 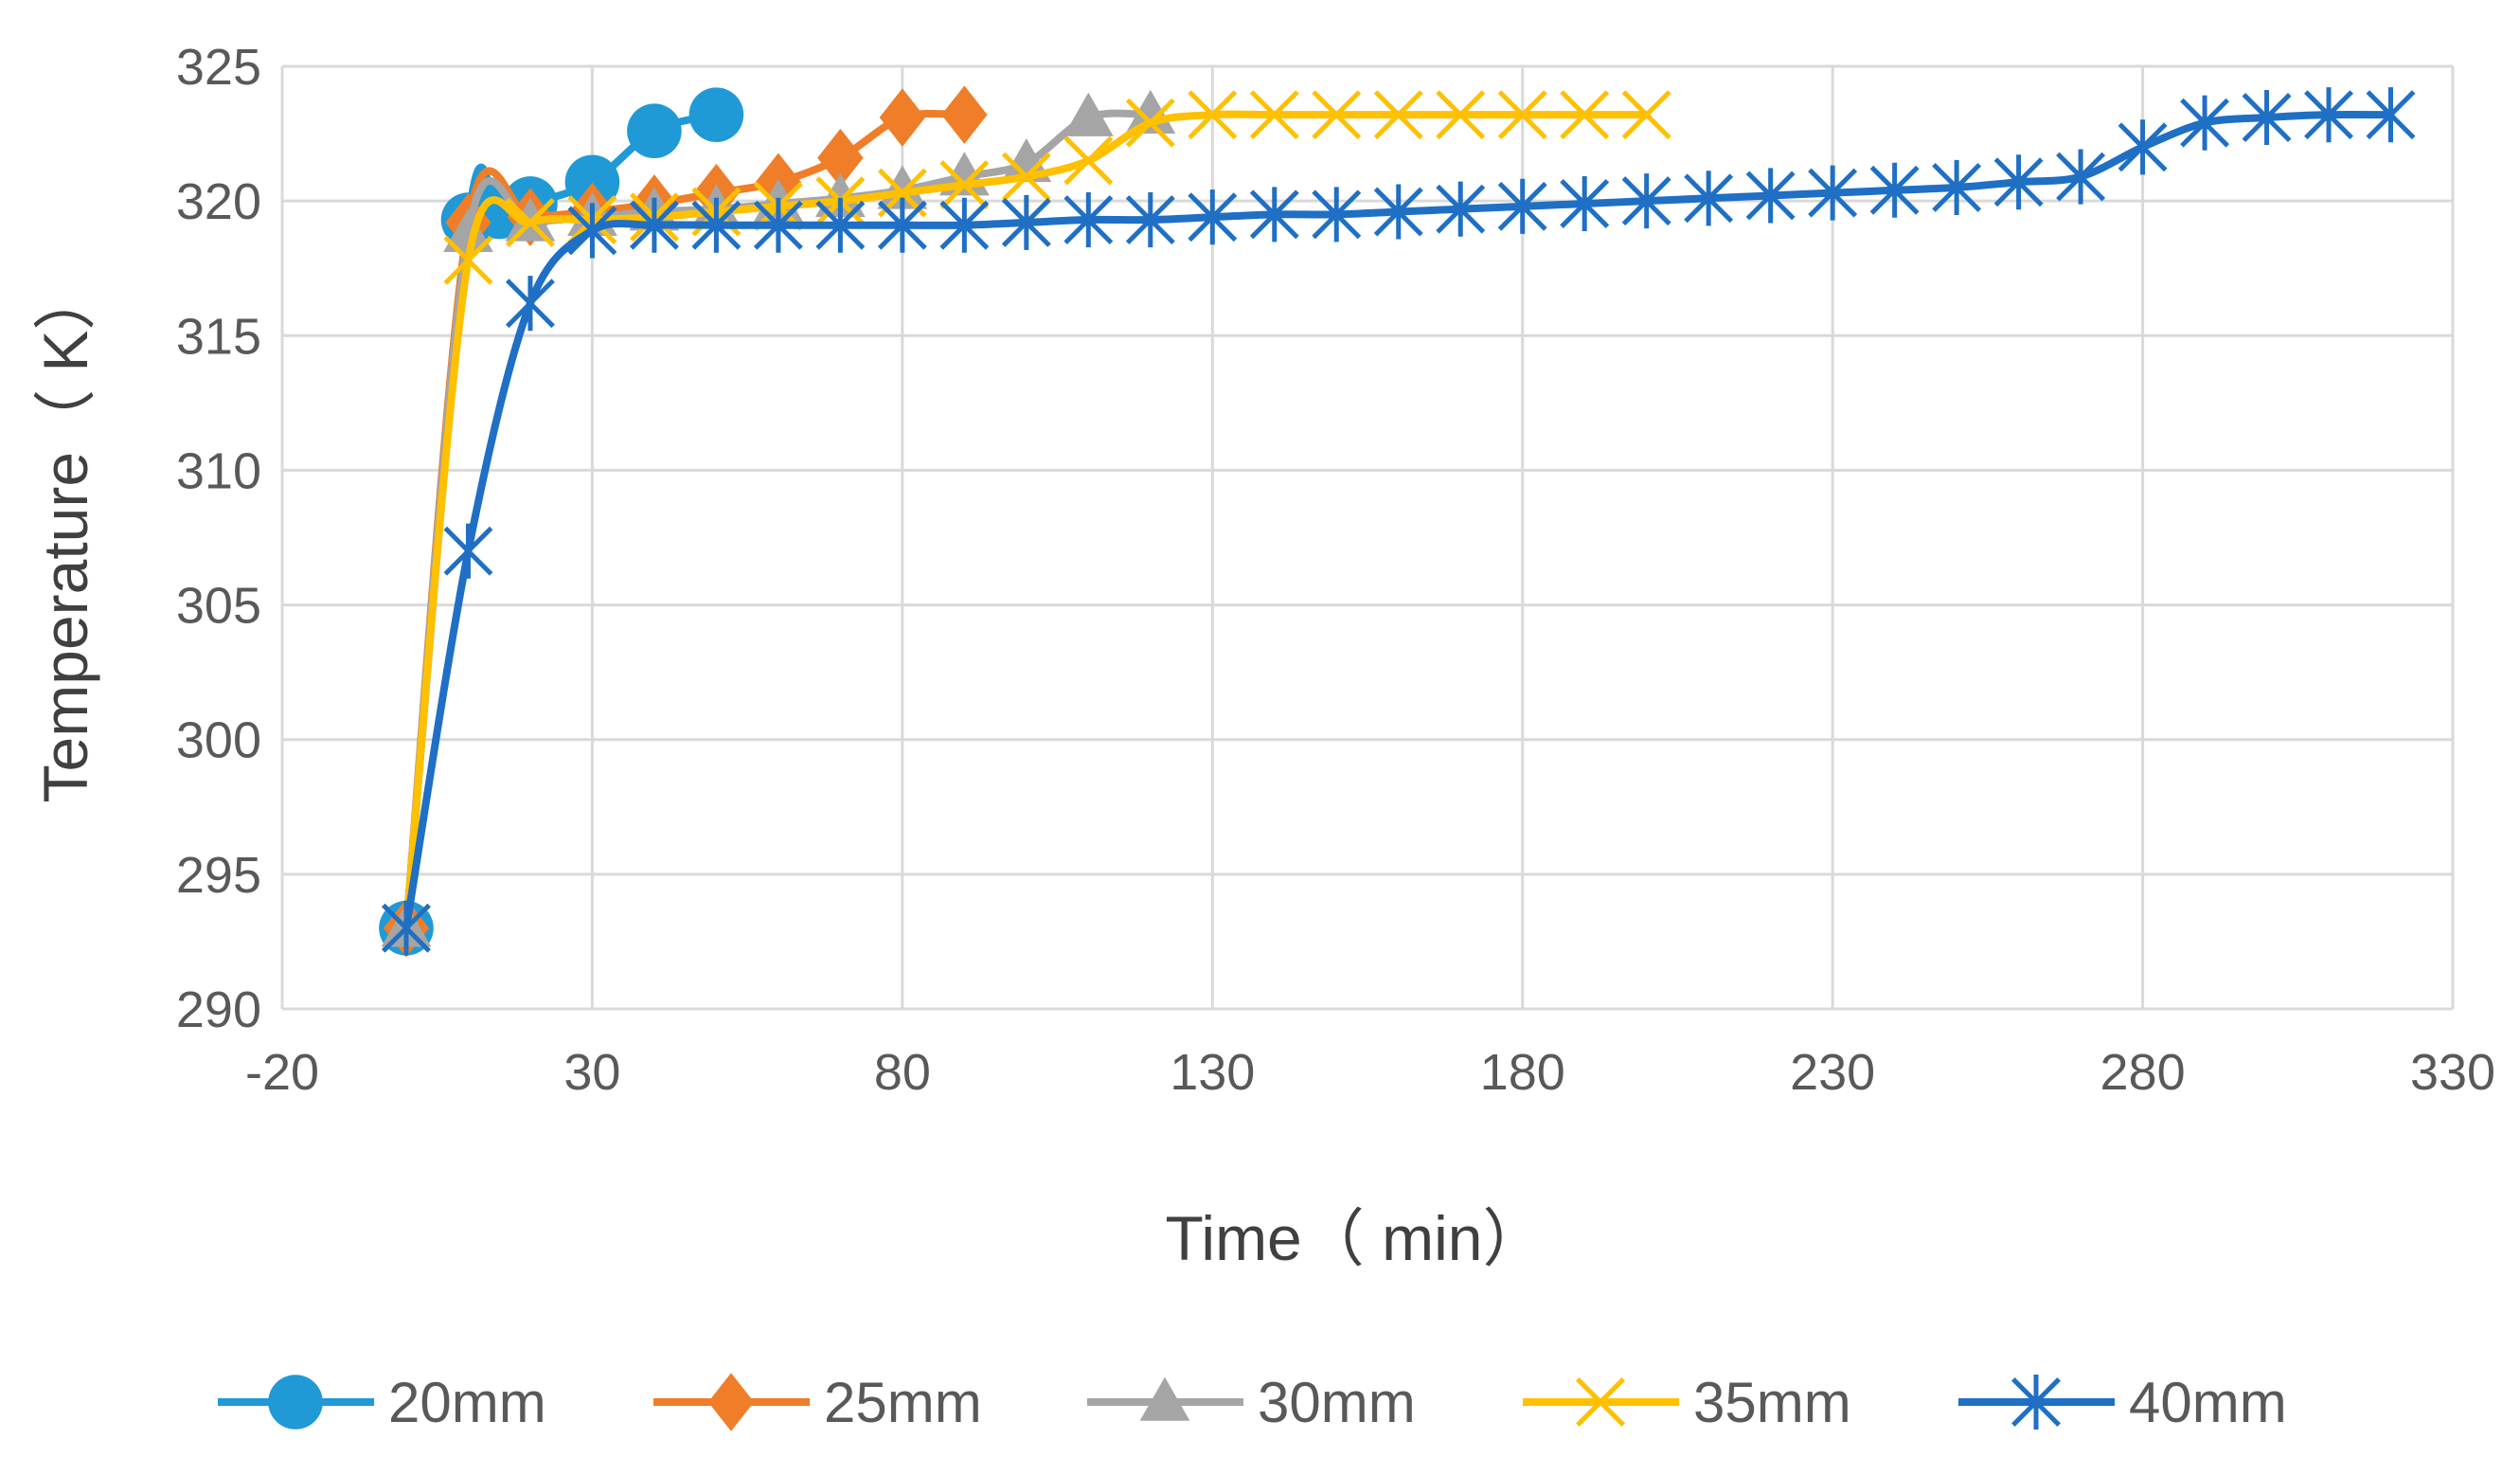 I want to click on x-tick-label: 230, so click(x=1832, y=1072).